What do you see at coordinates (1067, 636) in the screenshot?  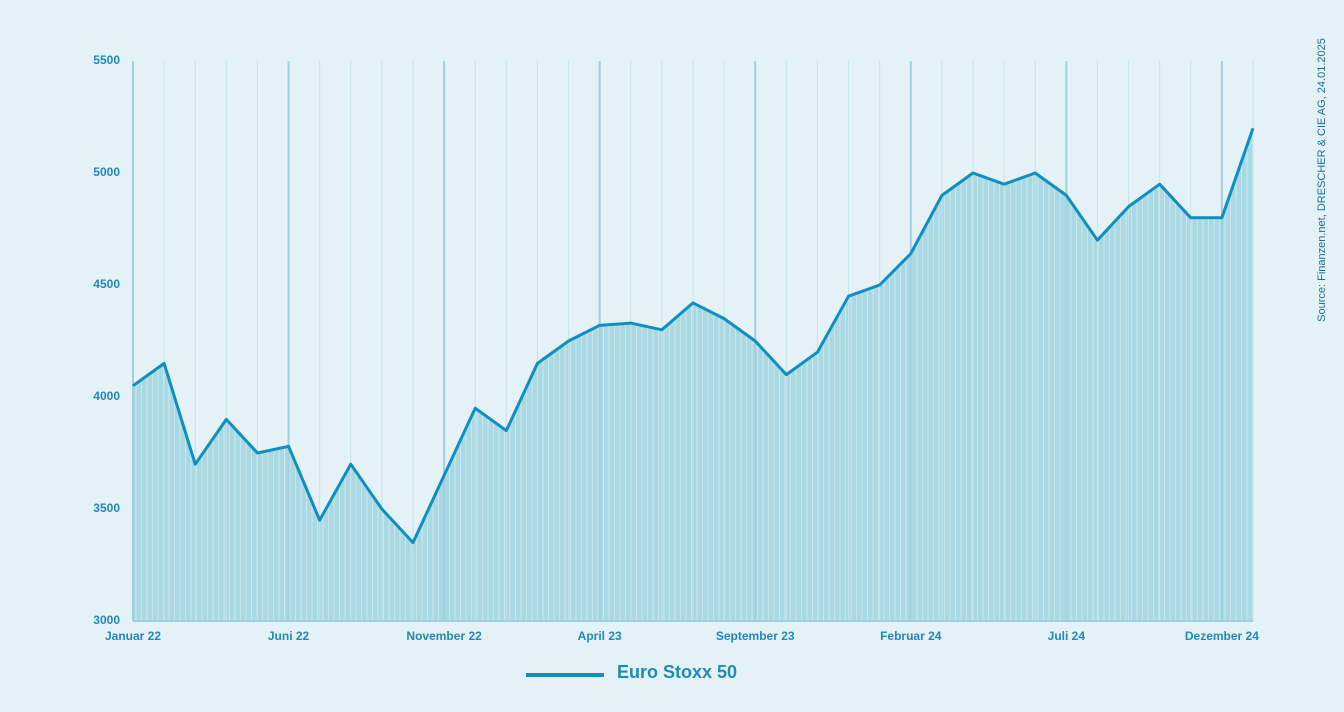 I see `x-tick-label: Juli 24` at bounding box center [1067, 636].